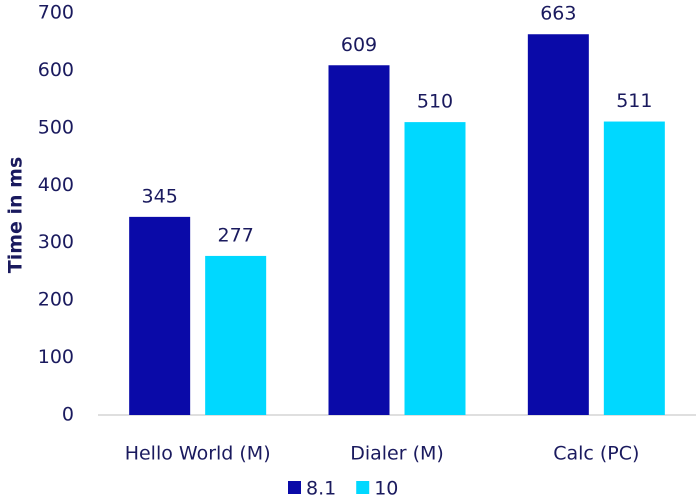 The width and height of the screenshot is (696, 497). What do you see at coordinates (56, 70) in the screenshot?
I see `y-tick-label: 600` at bounding box center [56, 70].